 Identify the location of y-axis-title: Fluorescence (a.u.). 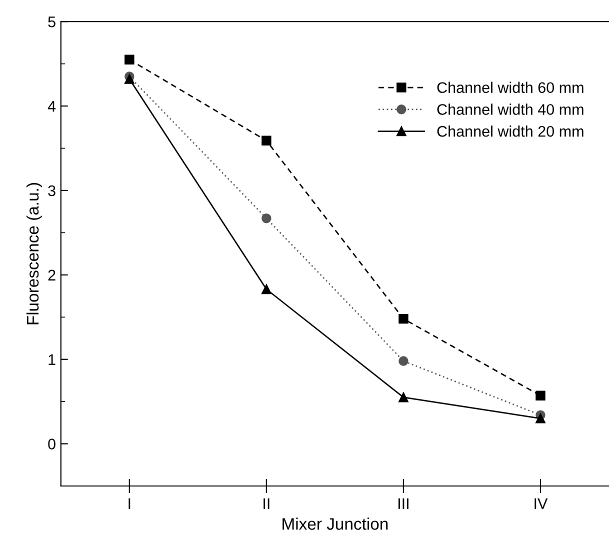
(34, 253).